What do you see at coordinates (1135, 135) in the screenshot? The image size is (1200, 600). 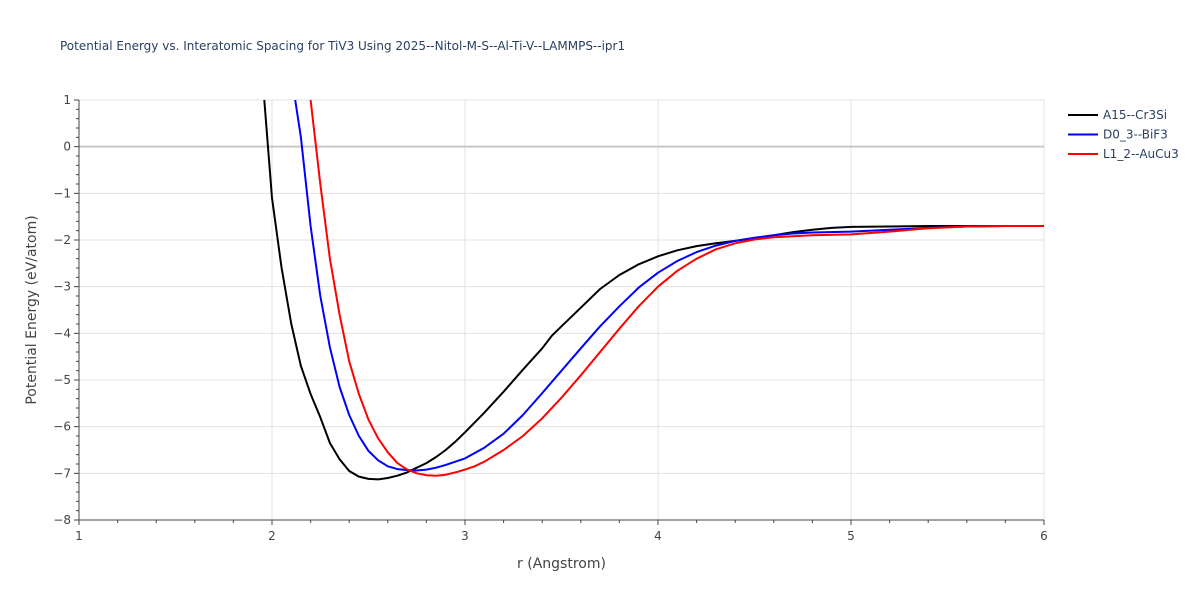 I see `legend-label: D0_3--BiF3` at bounding box center [1135, 135].